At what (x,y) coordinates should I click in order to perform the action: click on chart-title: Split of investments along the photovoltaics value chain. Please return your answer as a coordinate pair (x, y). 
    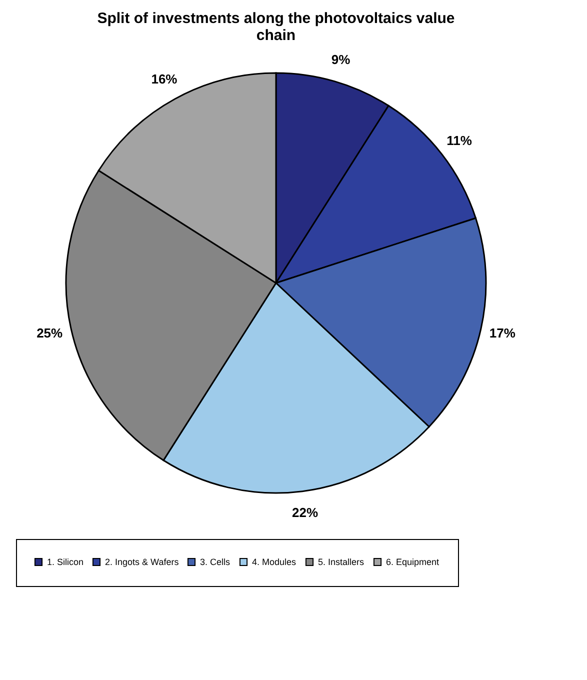
    Looking at the image, I should click on (276, 27).